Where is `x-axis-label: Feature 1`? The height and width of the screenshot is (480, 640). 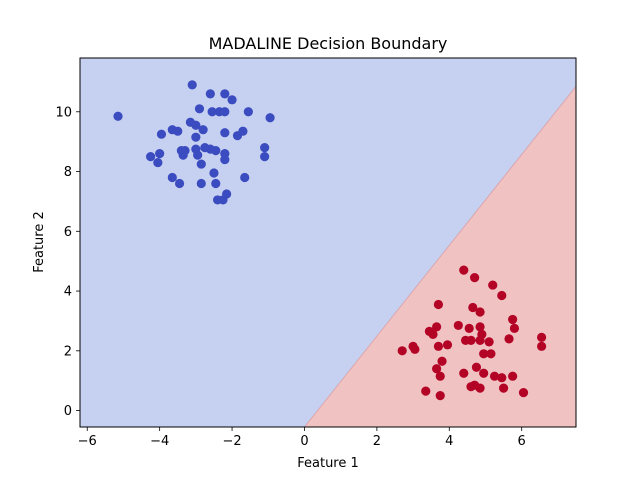
x-axis-label: Feature 1 is located at coordinates (328, 463).